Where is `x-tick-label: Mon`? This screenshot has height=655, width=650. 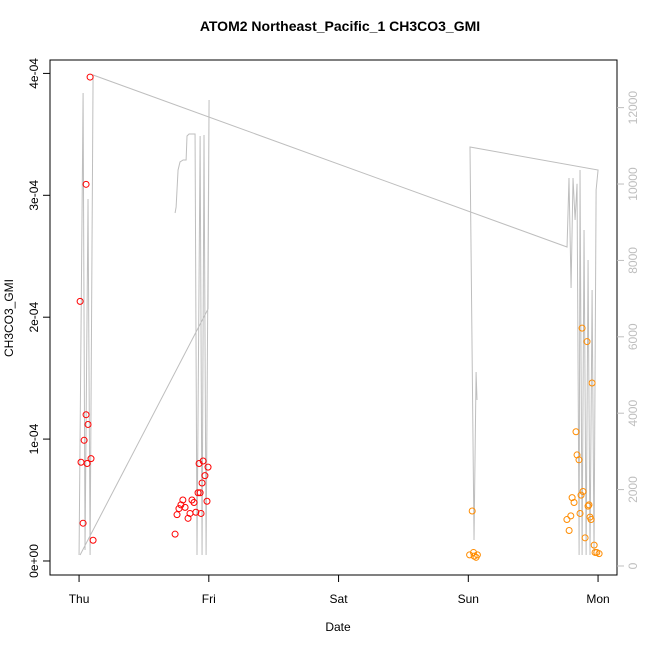
x-tick-label: Mon is located at coordinates (597, 599).